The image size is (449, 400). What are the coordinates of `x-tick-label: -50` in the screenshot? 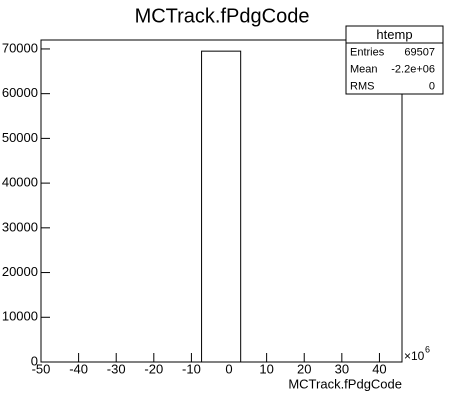 It's located at (41, 368).